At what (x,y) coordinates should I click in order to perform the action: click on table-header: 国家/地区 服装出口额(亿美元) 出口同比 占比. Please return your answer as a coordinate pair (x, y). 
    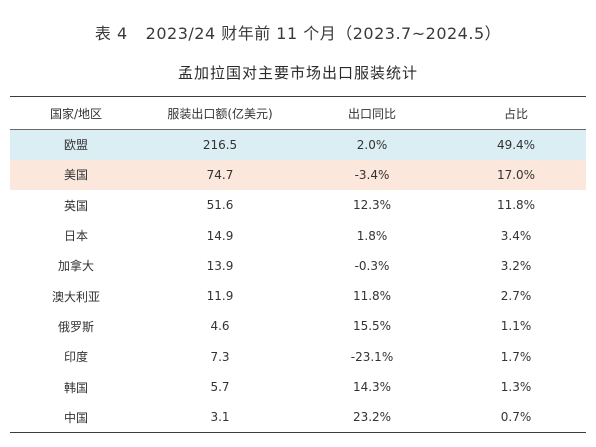
    Looking at the image, I should click on (298, 113).